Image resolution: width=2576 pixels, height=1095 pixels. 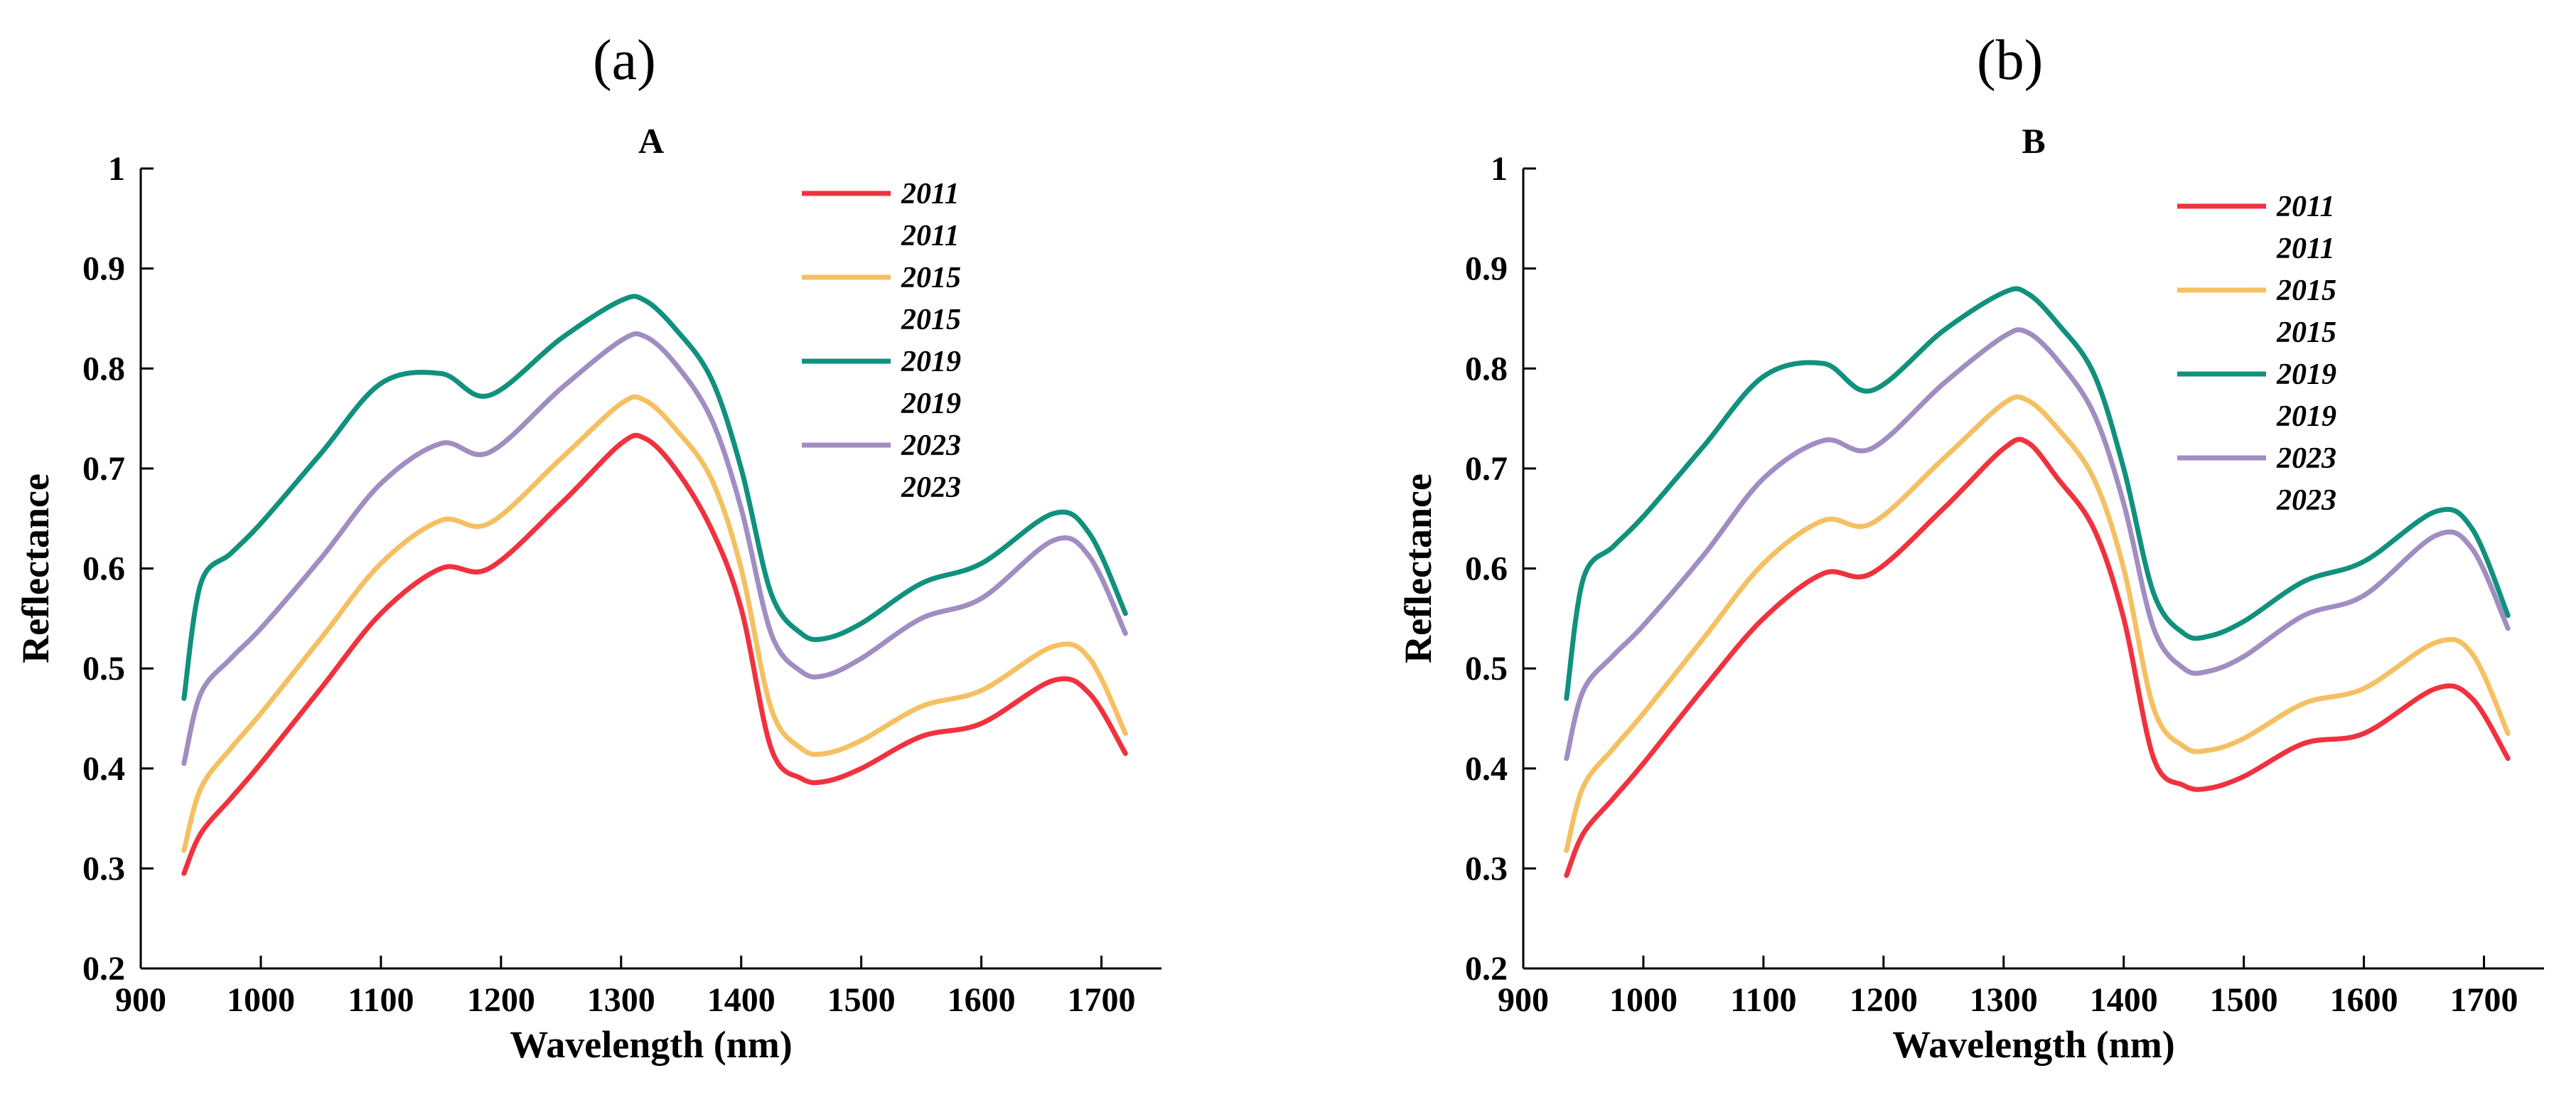 What do you see at coordinates (2033, 141) in the screenshot?
I see `chart-title: B` at bounding box center [2033, 141].